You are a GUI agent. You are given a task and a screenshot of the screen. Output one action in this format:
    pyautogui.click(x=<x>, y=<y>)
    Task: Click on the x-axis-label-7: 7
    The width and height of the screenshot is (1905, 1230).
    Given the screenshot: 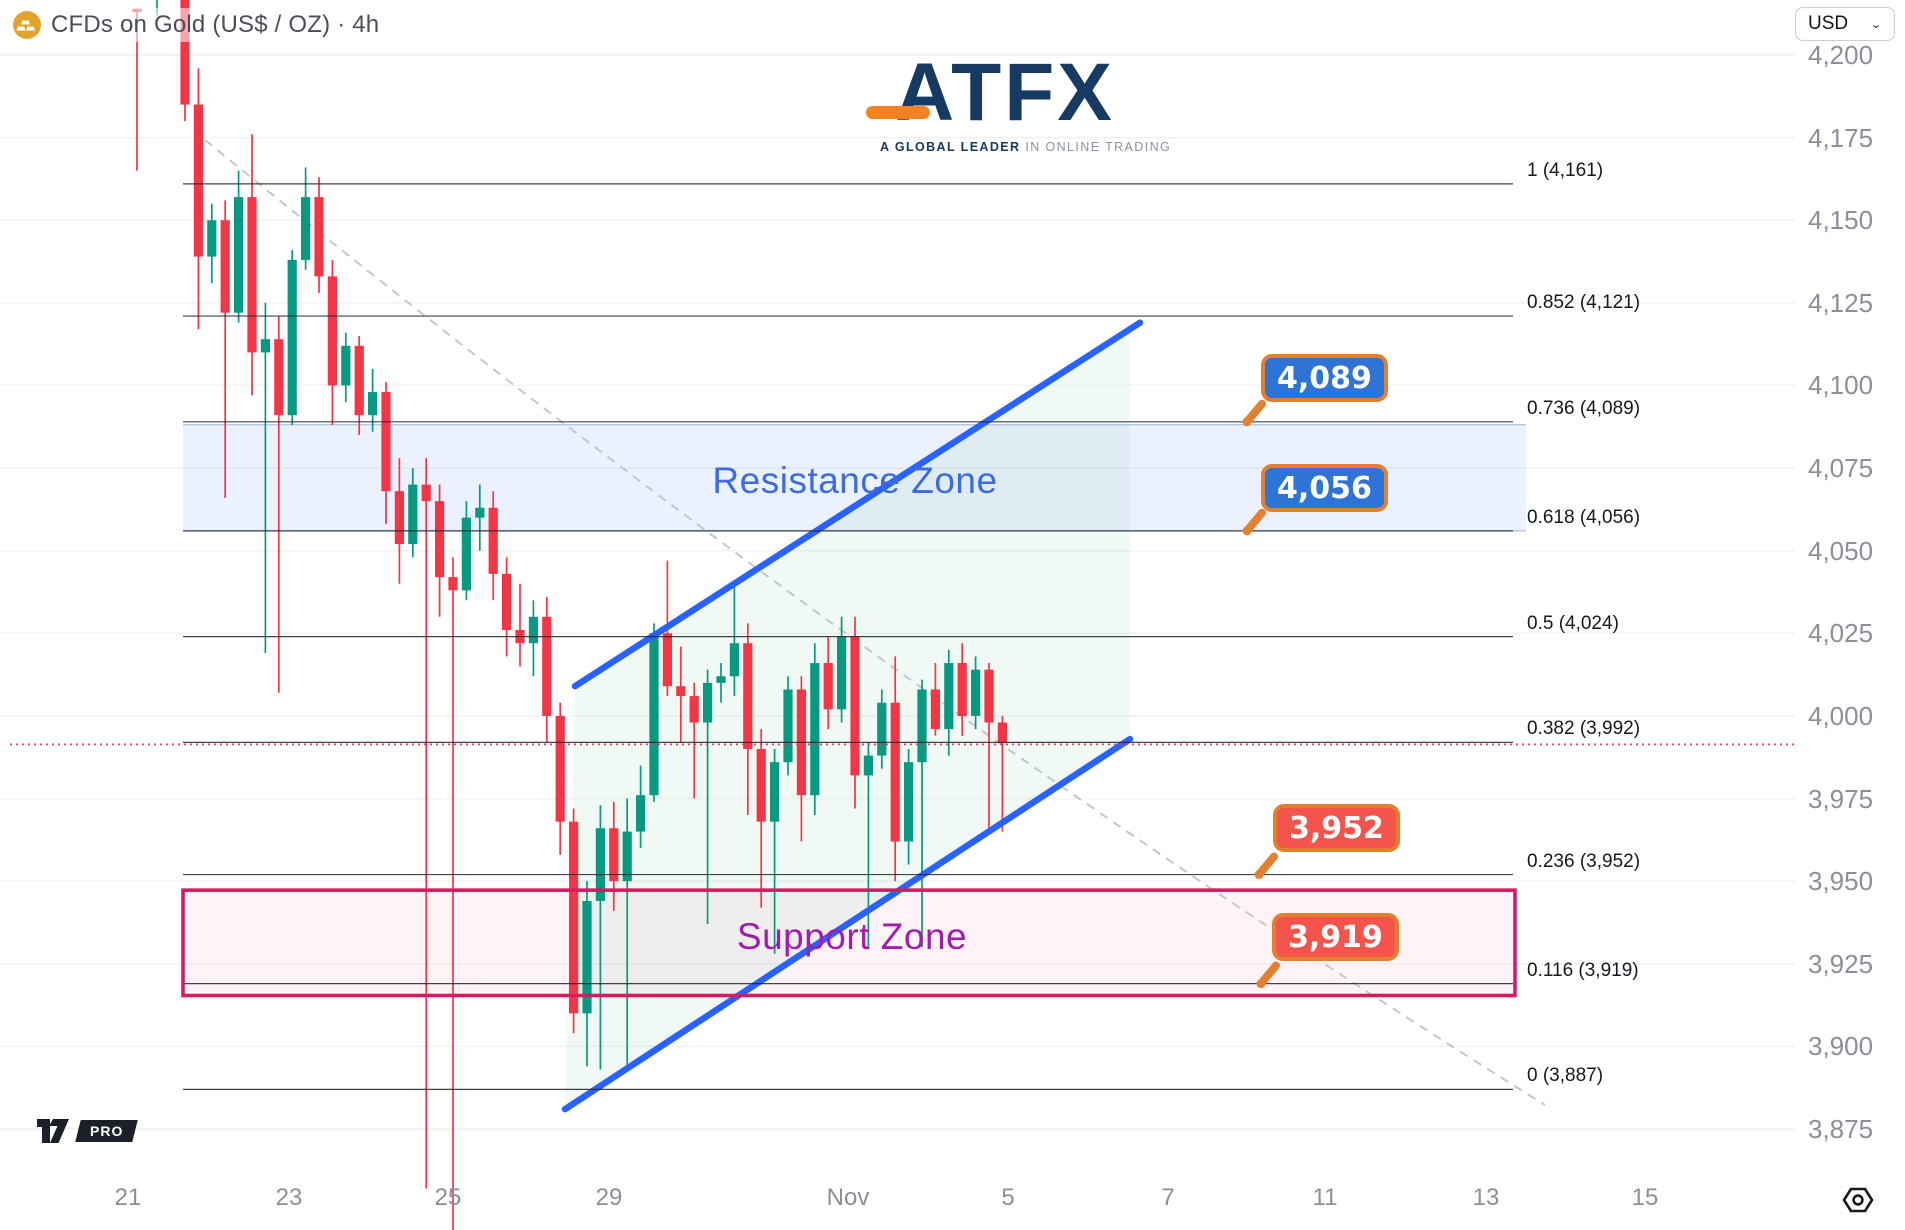 What is the action you would take?
    pyautogui.click(x=1168, y=1197)
    